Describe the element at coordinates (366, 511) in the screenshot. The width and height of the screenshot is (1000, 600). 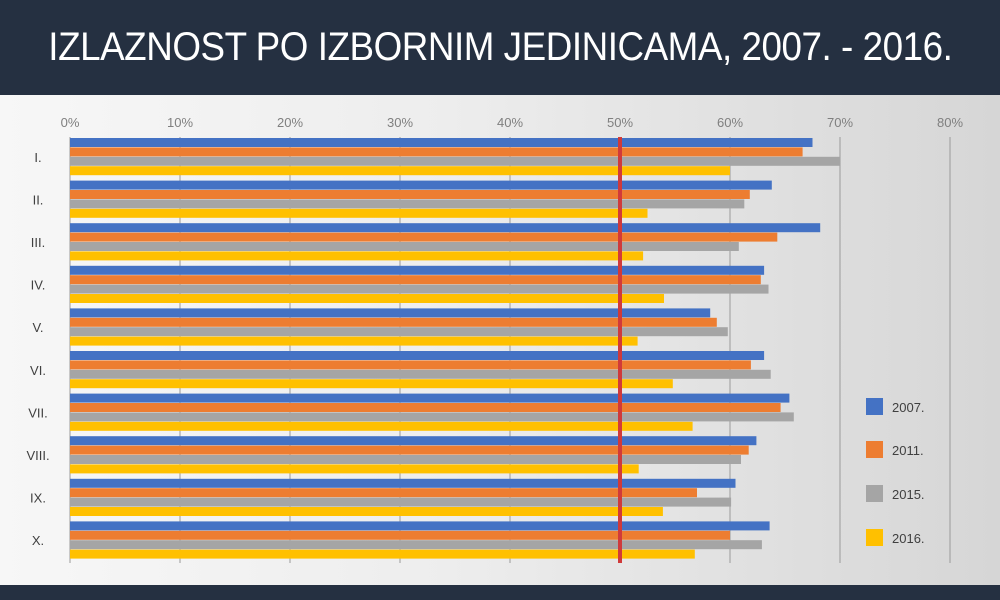
I see `bar-2016-IX` at that location.